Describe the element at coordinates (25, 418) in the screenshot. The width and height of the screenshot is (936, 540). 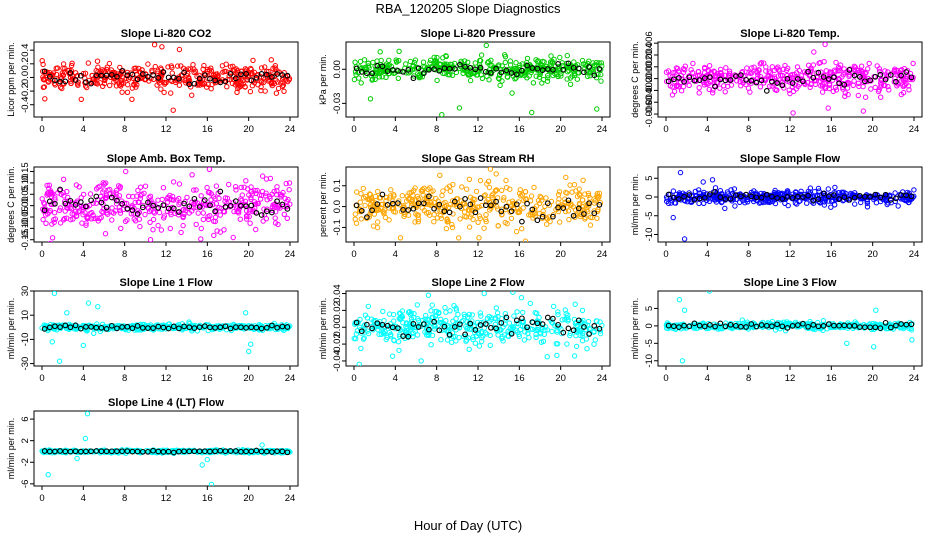
I see `y-tick-label: 6` at that location.